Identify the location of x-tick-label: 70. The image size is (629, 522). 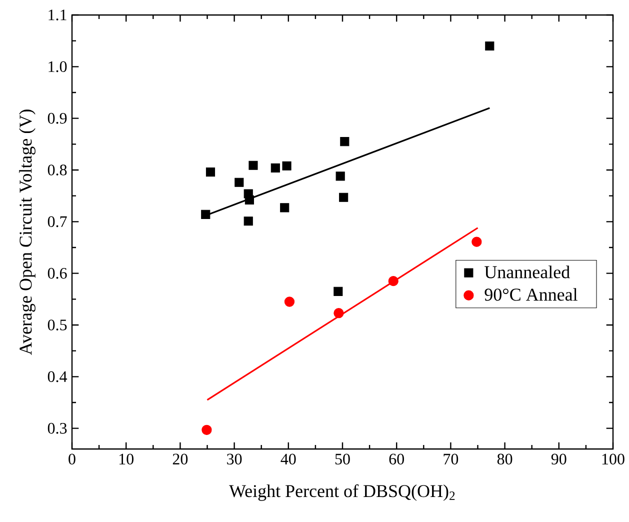
(451, 459).